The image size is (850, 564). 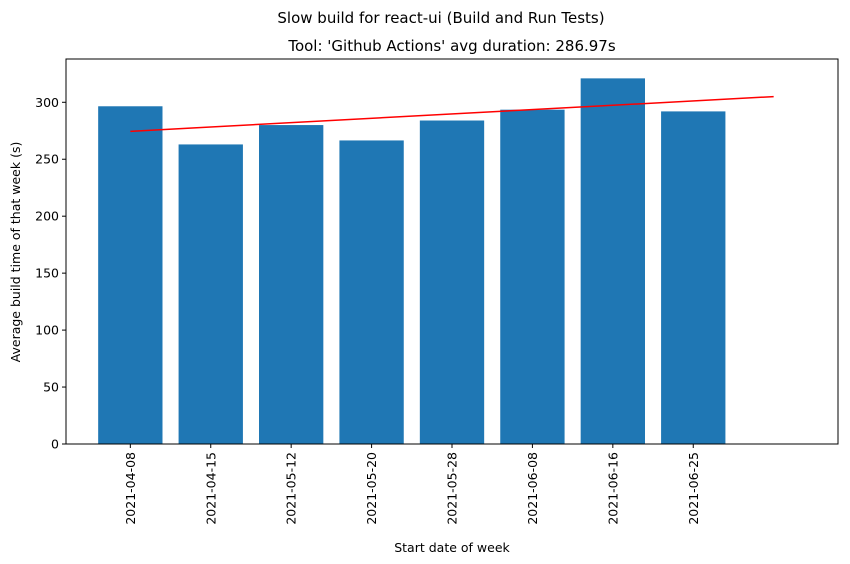 I want to click on x-tick-label: 2021-06-16, so click(x=612, y=488).